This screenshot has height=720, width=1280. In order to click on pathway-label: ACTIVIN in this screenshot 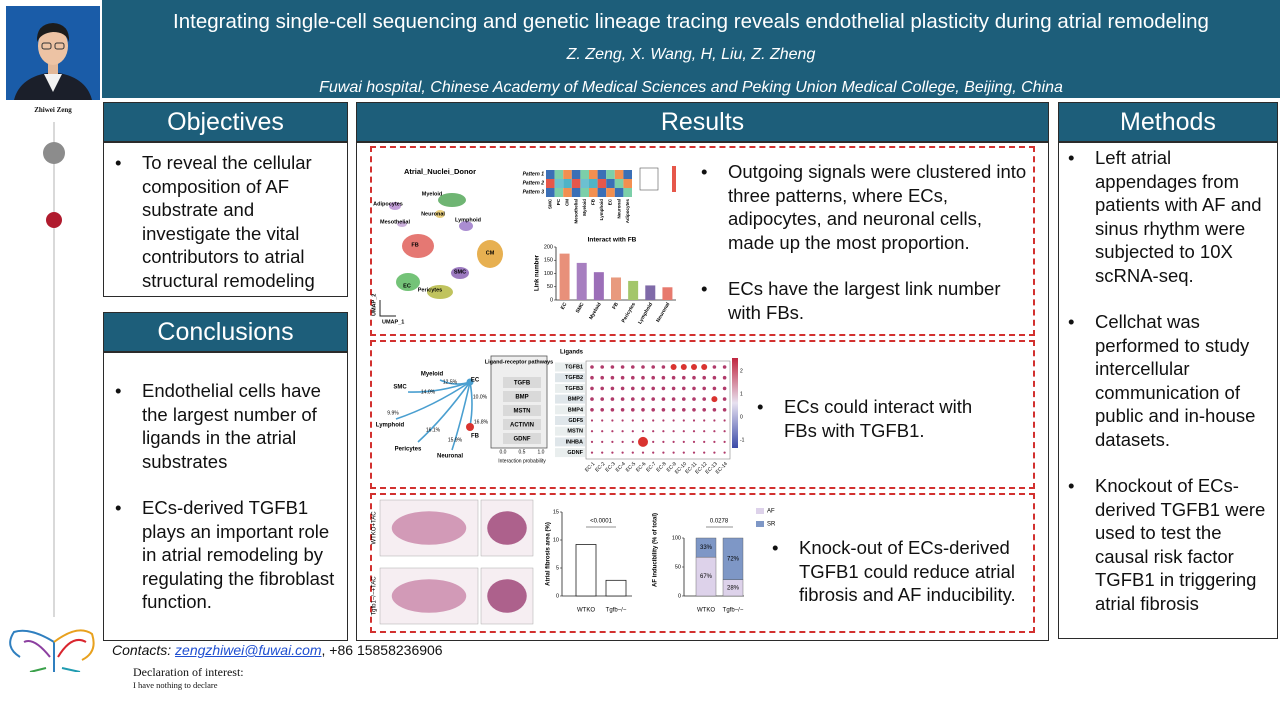, I will do `click(522, 426)`.